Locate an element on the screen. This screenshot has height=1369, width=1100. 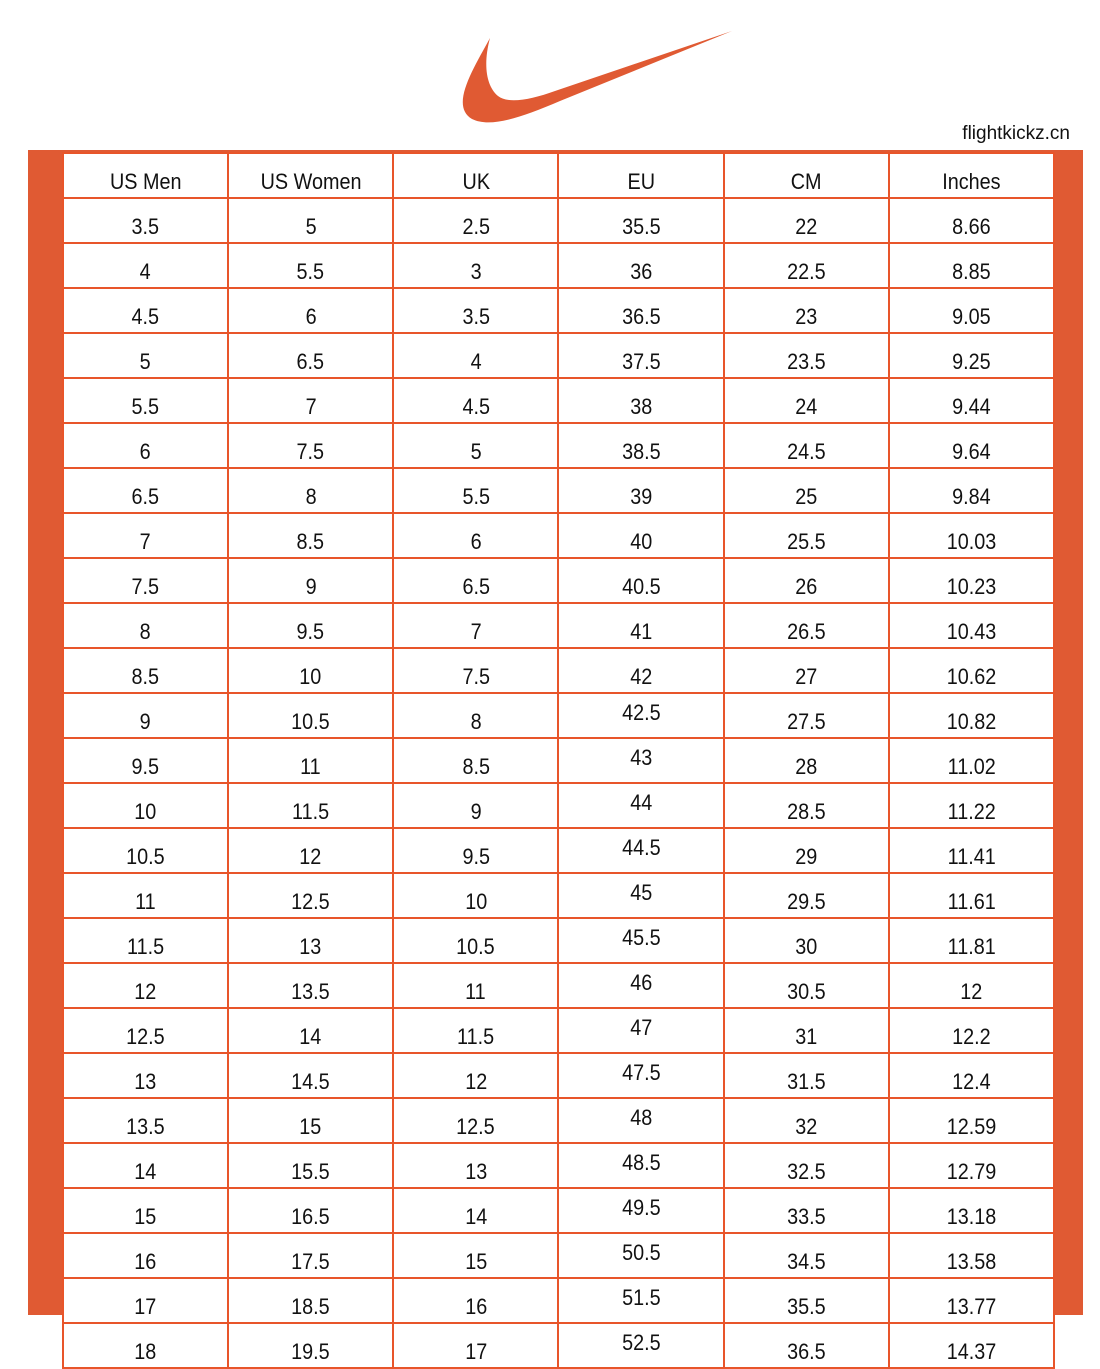
table-row: 7 8.5 6 40 25.5 10.03 is located at coordinates (558, 535).